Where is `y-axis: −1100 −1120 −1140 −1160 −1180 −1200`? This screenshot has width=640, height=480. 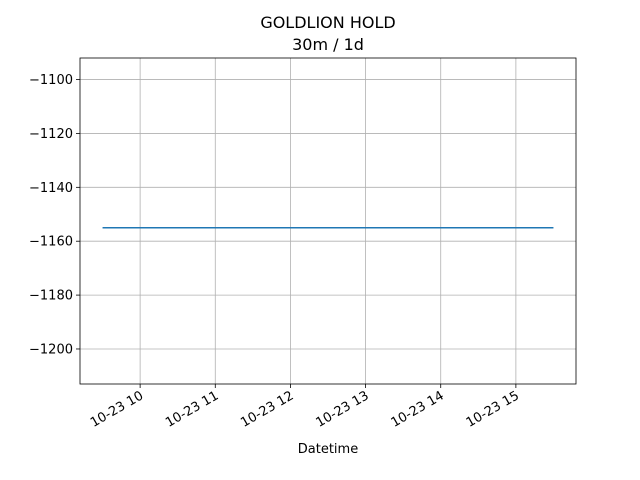
y-axis: −1100 −1120 −1140 −1160 −1180 −1200 is located at coordinates (54, 215).